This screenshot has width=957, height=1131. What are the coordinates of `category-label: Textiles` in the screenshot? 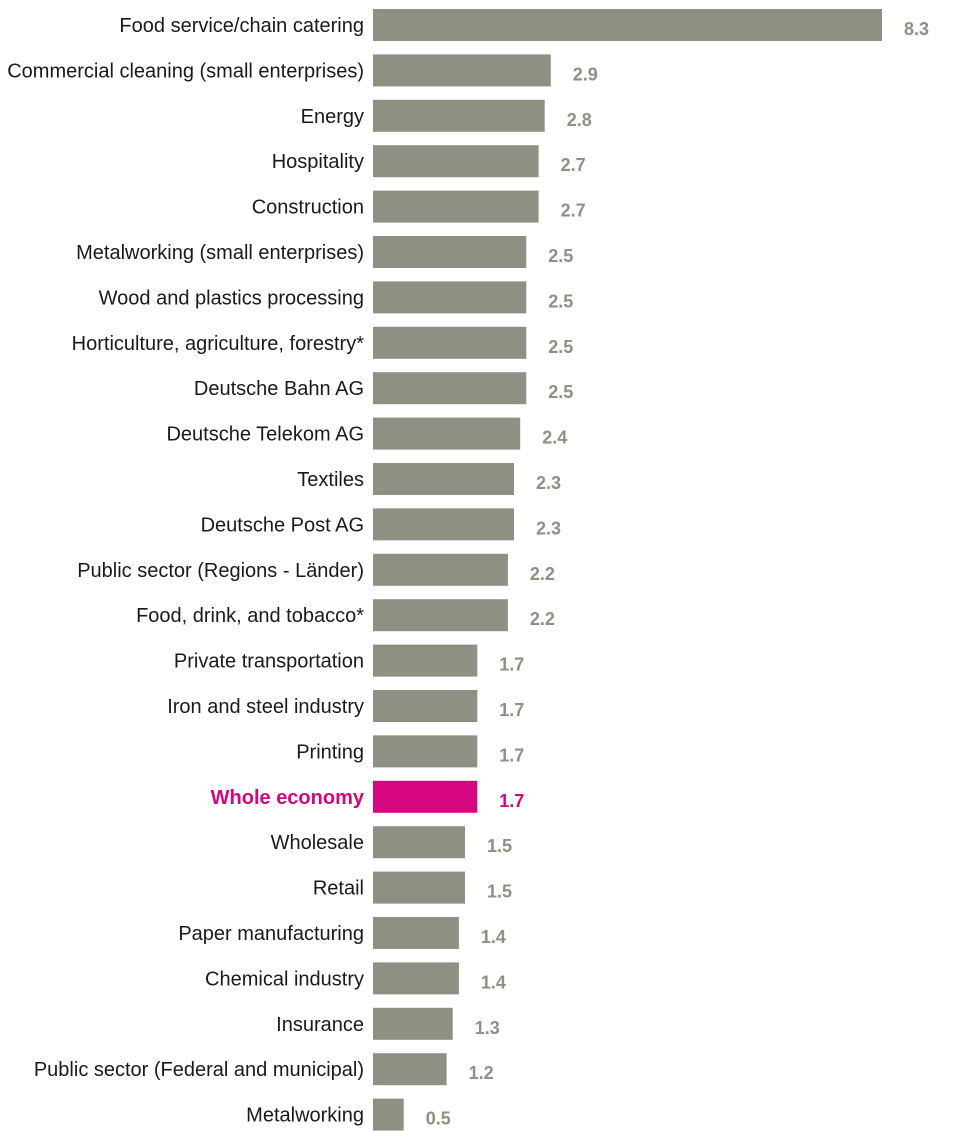 It's located at (330, 480).